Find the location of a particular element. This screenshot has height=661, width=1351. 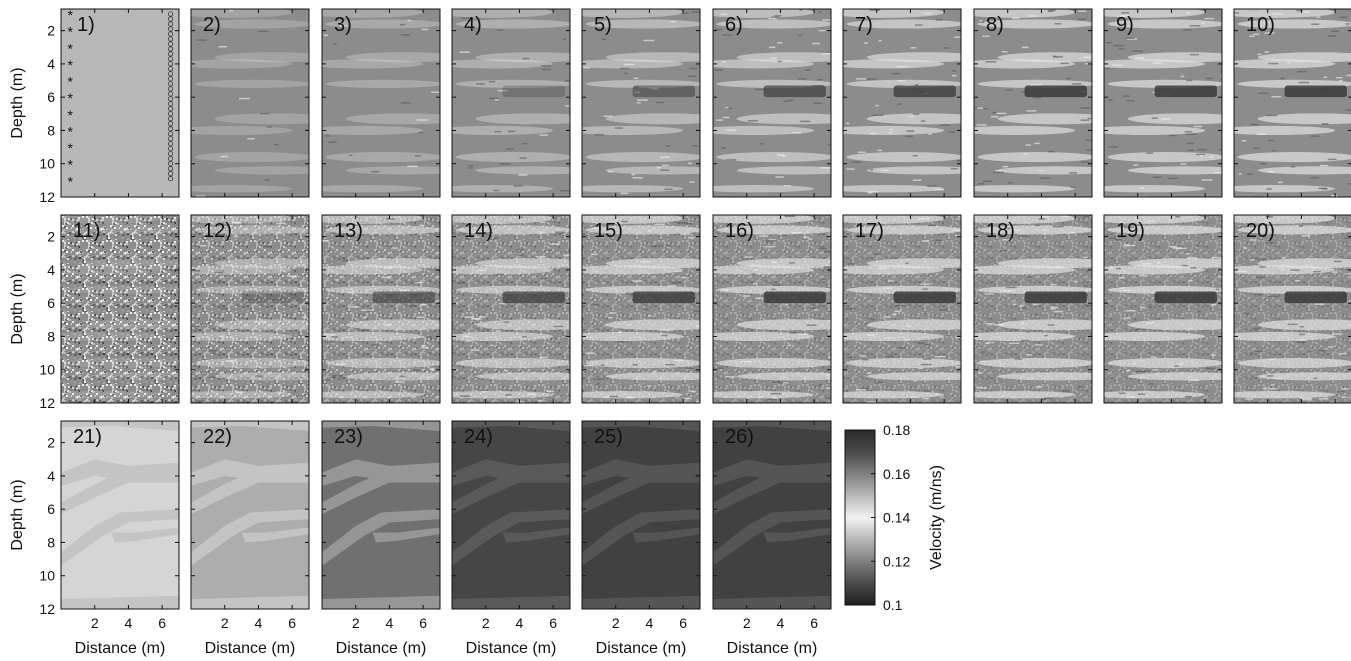

panel-label: 4) is located at coordinates (473, 25).